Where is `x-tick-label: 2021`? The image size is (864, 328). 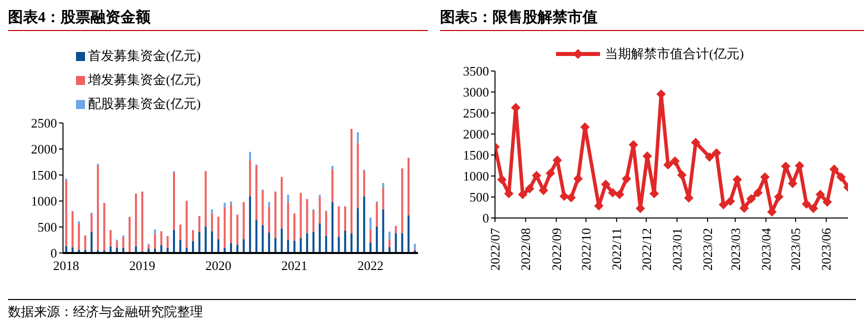 x-tick-label: 2021 is located at coordinates (294, 266).